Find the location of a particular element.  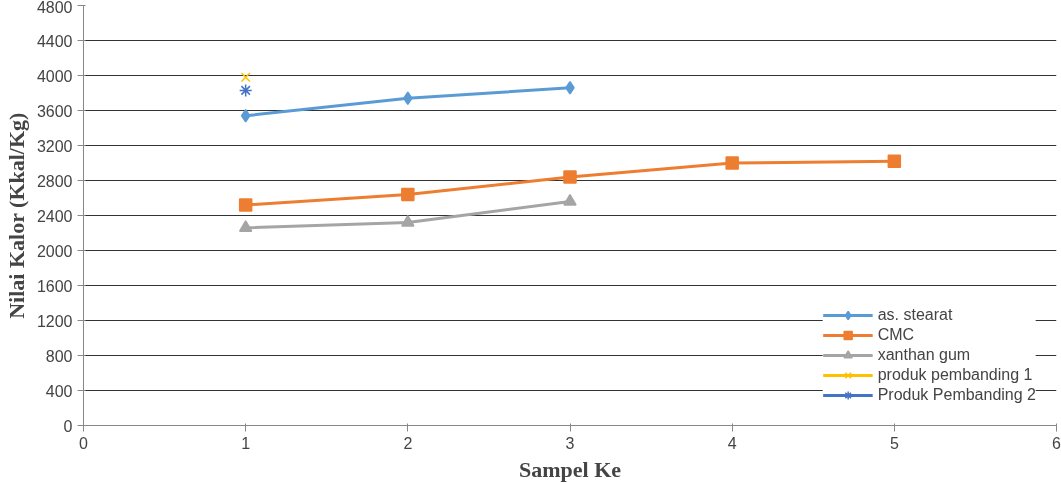

x-tick-label: 0 is located at coordinates (84, 443).